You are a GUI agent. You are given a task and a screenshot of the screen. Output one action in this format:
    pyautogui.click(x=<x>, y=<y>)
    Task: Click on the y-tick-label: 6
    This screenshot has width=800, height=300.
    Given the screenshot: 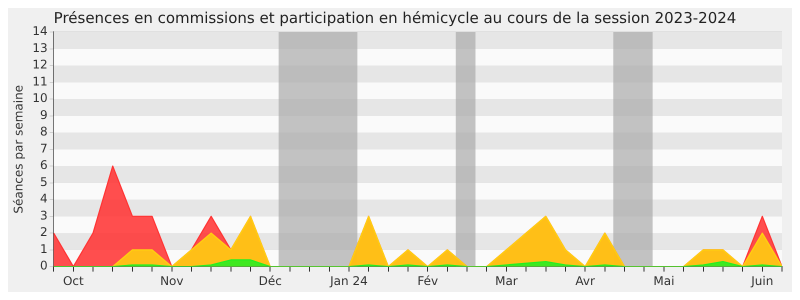 What is the action you would take?
    pyautogui.click(x=44, y=165)
    